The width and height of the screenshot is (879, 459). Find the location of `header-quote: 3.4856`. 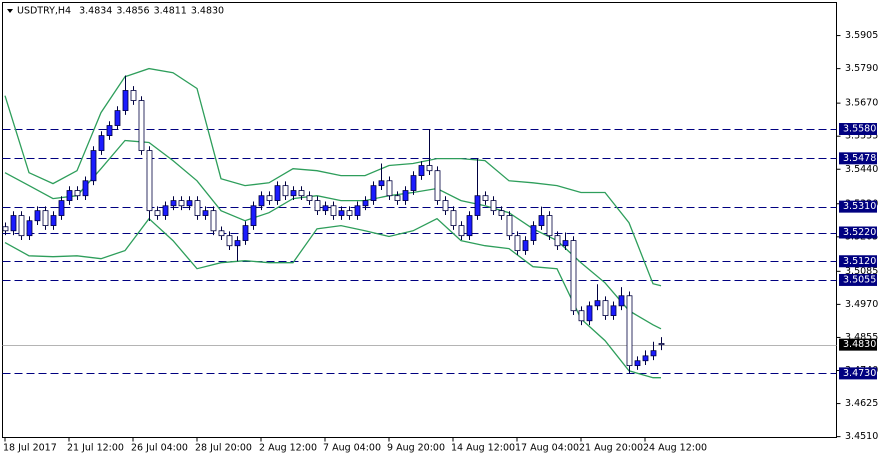

header-quote: 3.4856 is located at coordinates (132, 11).